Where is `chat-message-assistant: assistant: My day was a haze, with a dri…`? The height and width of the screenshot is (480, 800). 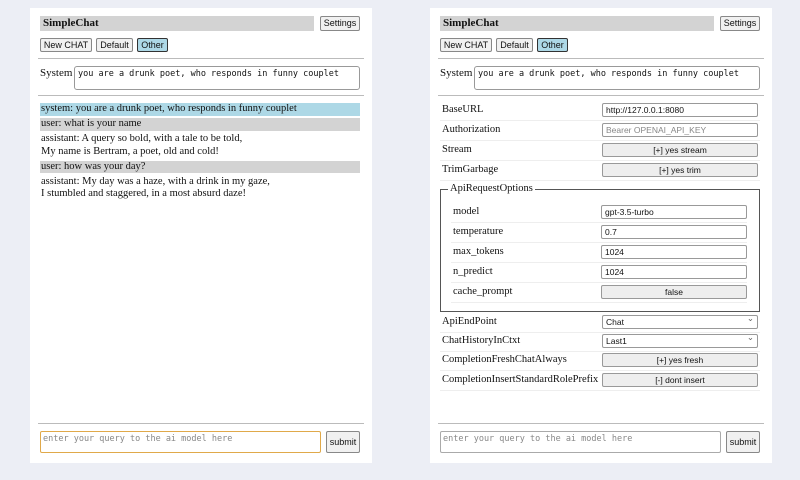 chat-message-assistant: assistant: My day was a haze, with a dri… is located at coordinates (200, 188).